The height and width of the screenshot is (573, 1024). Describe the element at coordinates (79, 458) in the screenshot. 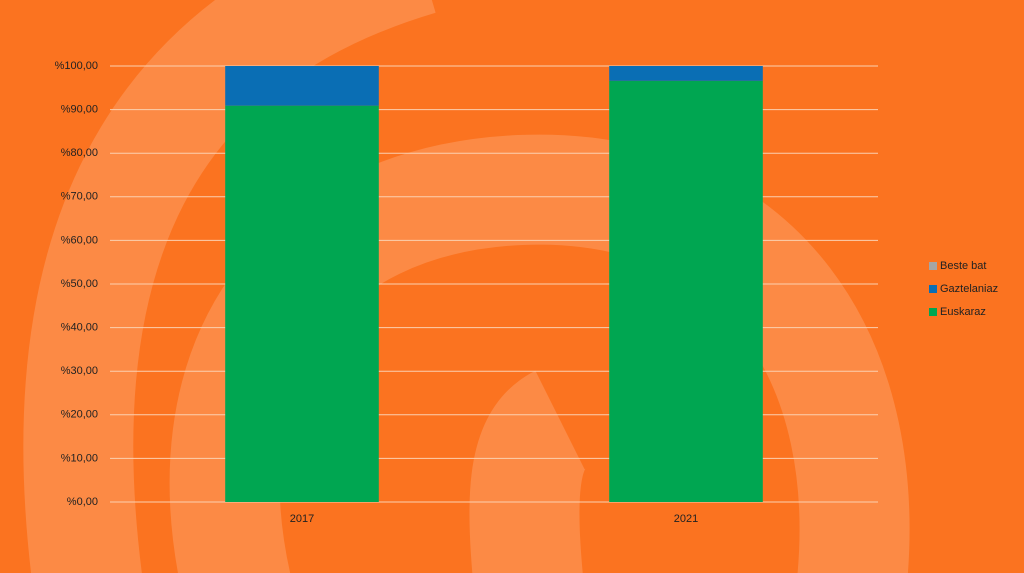

I see `y-tick-label: %10,00` at that location.